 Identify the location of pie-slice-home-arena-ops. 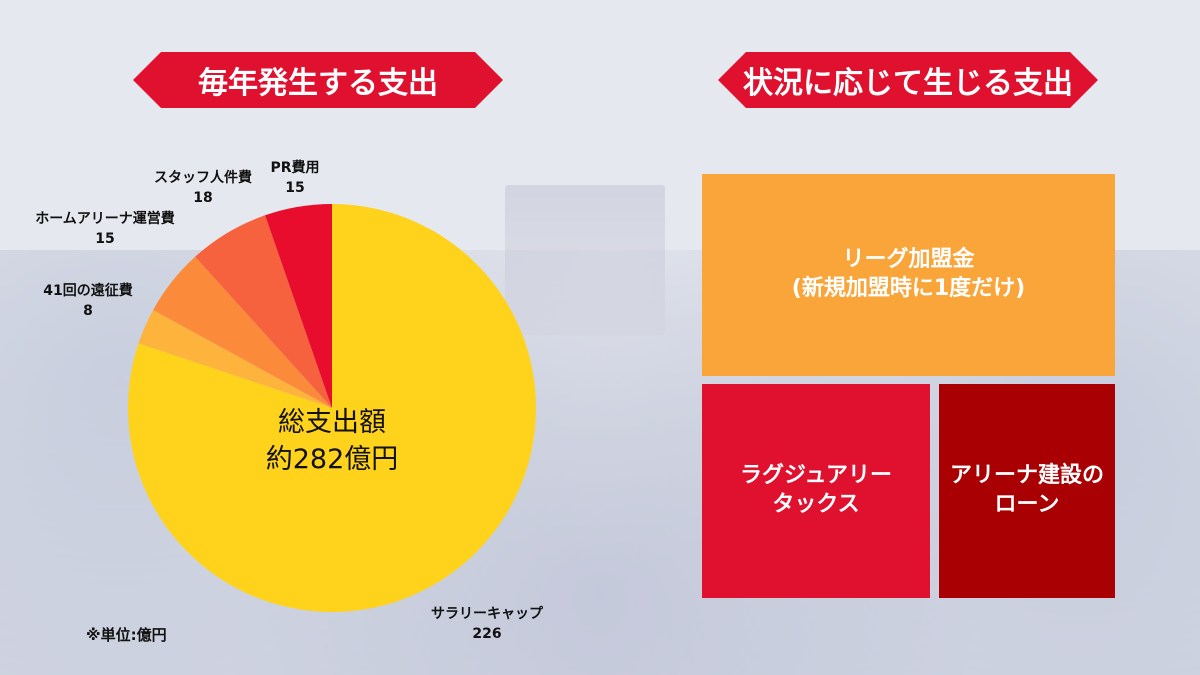
(242, 332).